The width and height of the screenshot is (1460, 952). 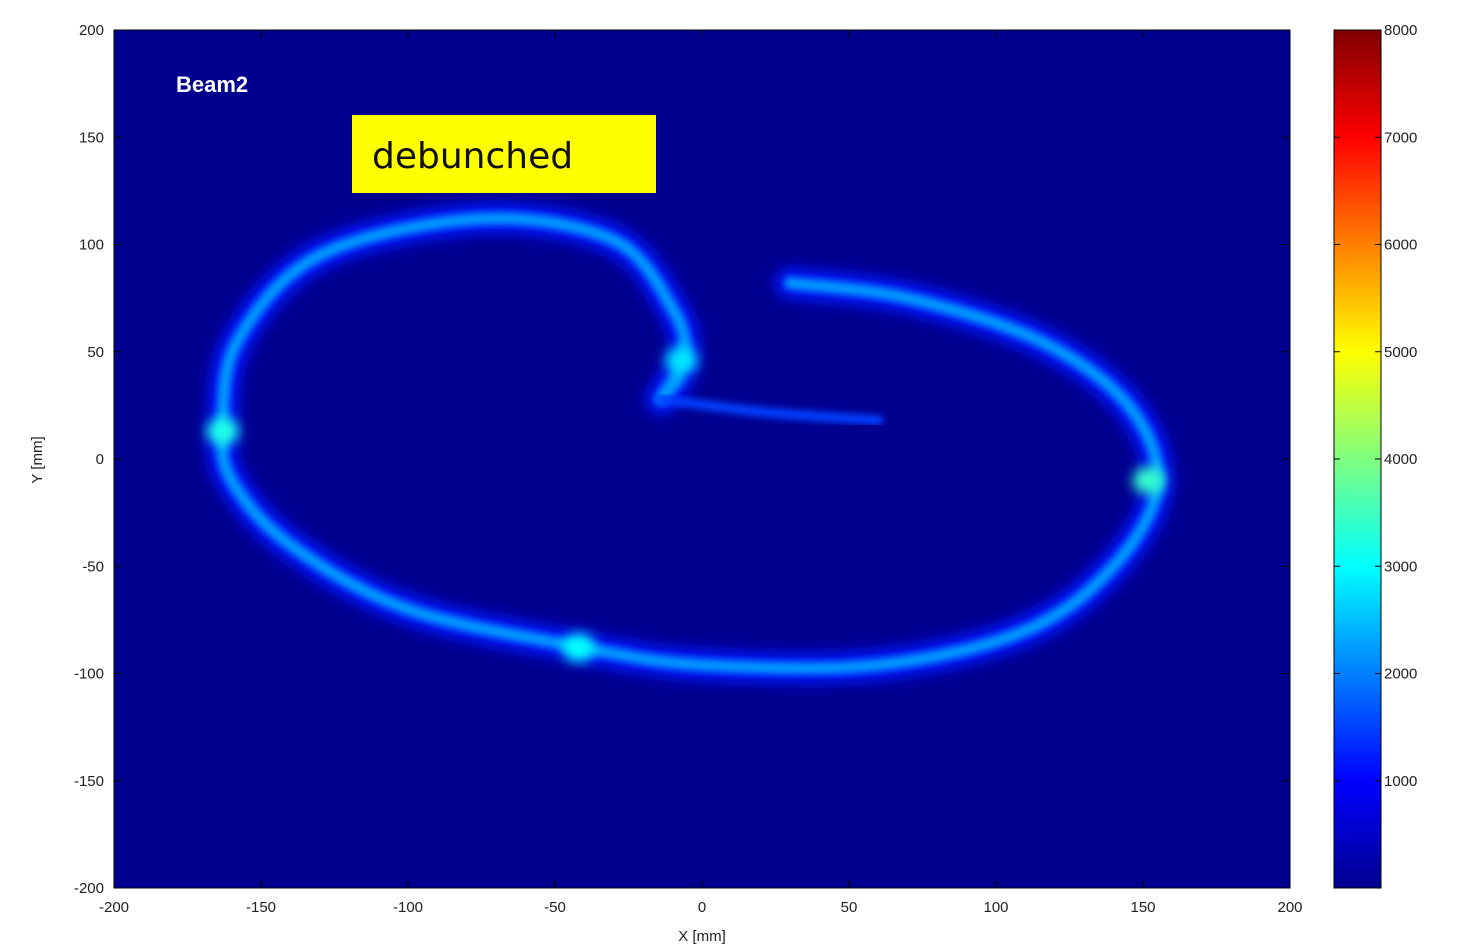 What do you see at coordinates (89, 674) in the screenshot?
I see `y-tick-label: -100` at bounding box center [89, 674].